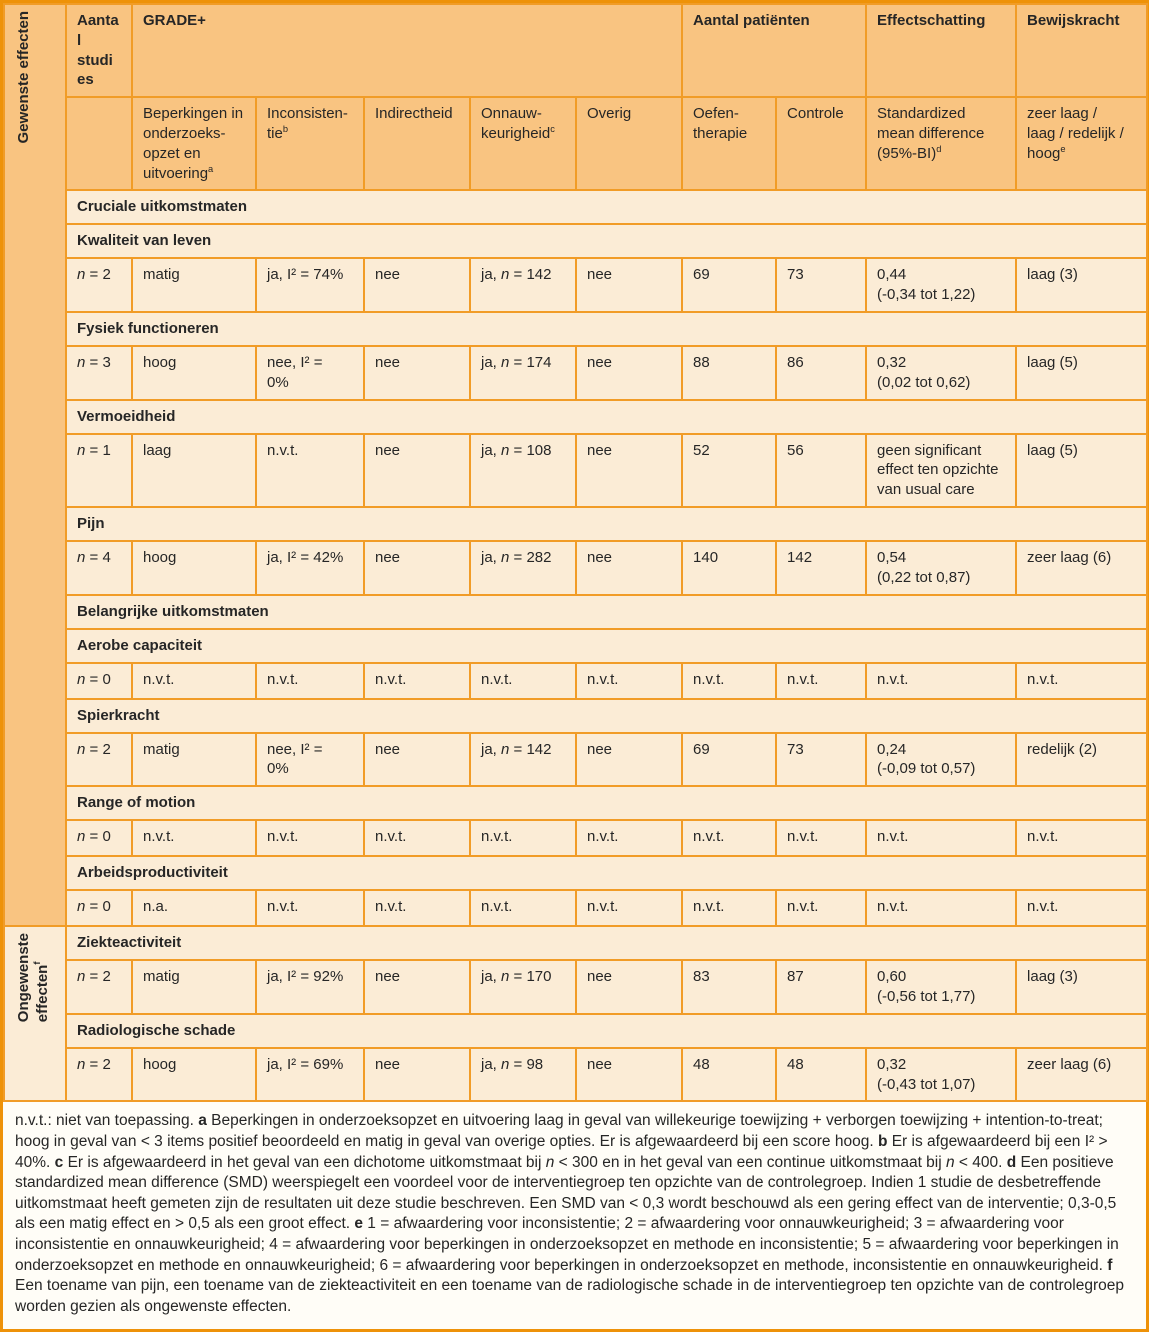  I want to click on cell-controle: 142, so click(821, 567).